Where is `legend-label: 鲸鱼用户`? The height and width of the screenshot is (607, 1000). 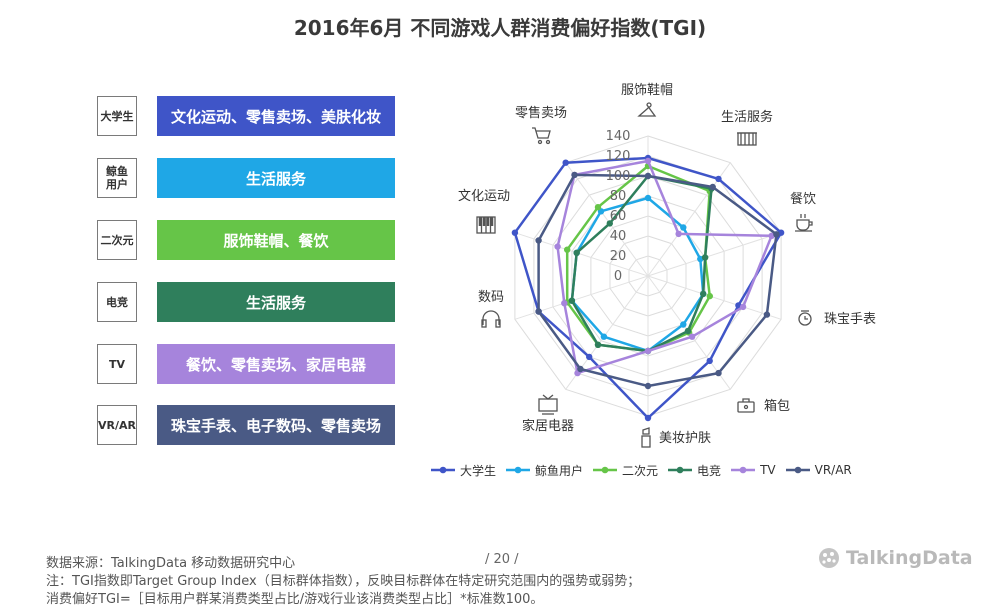
legend-label: 鲸鱼用户 is located at coordinates (559, 470).